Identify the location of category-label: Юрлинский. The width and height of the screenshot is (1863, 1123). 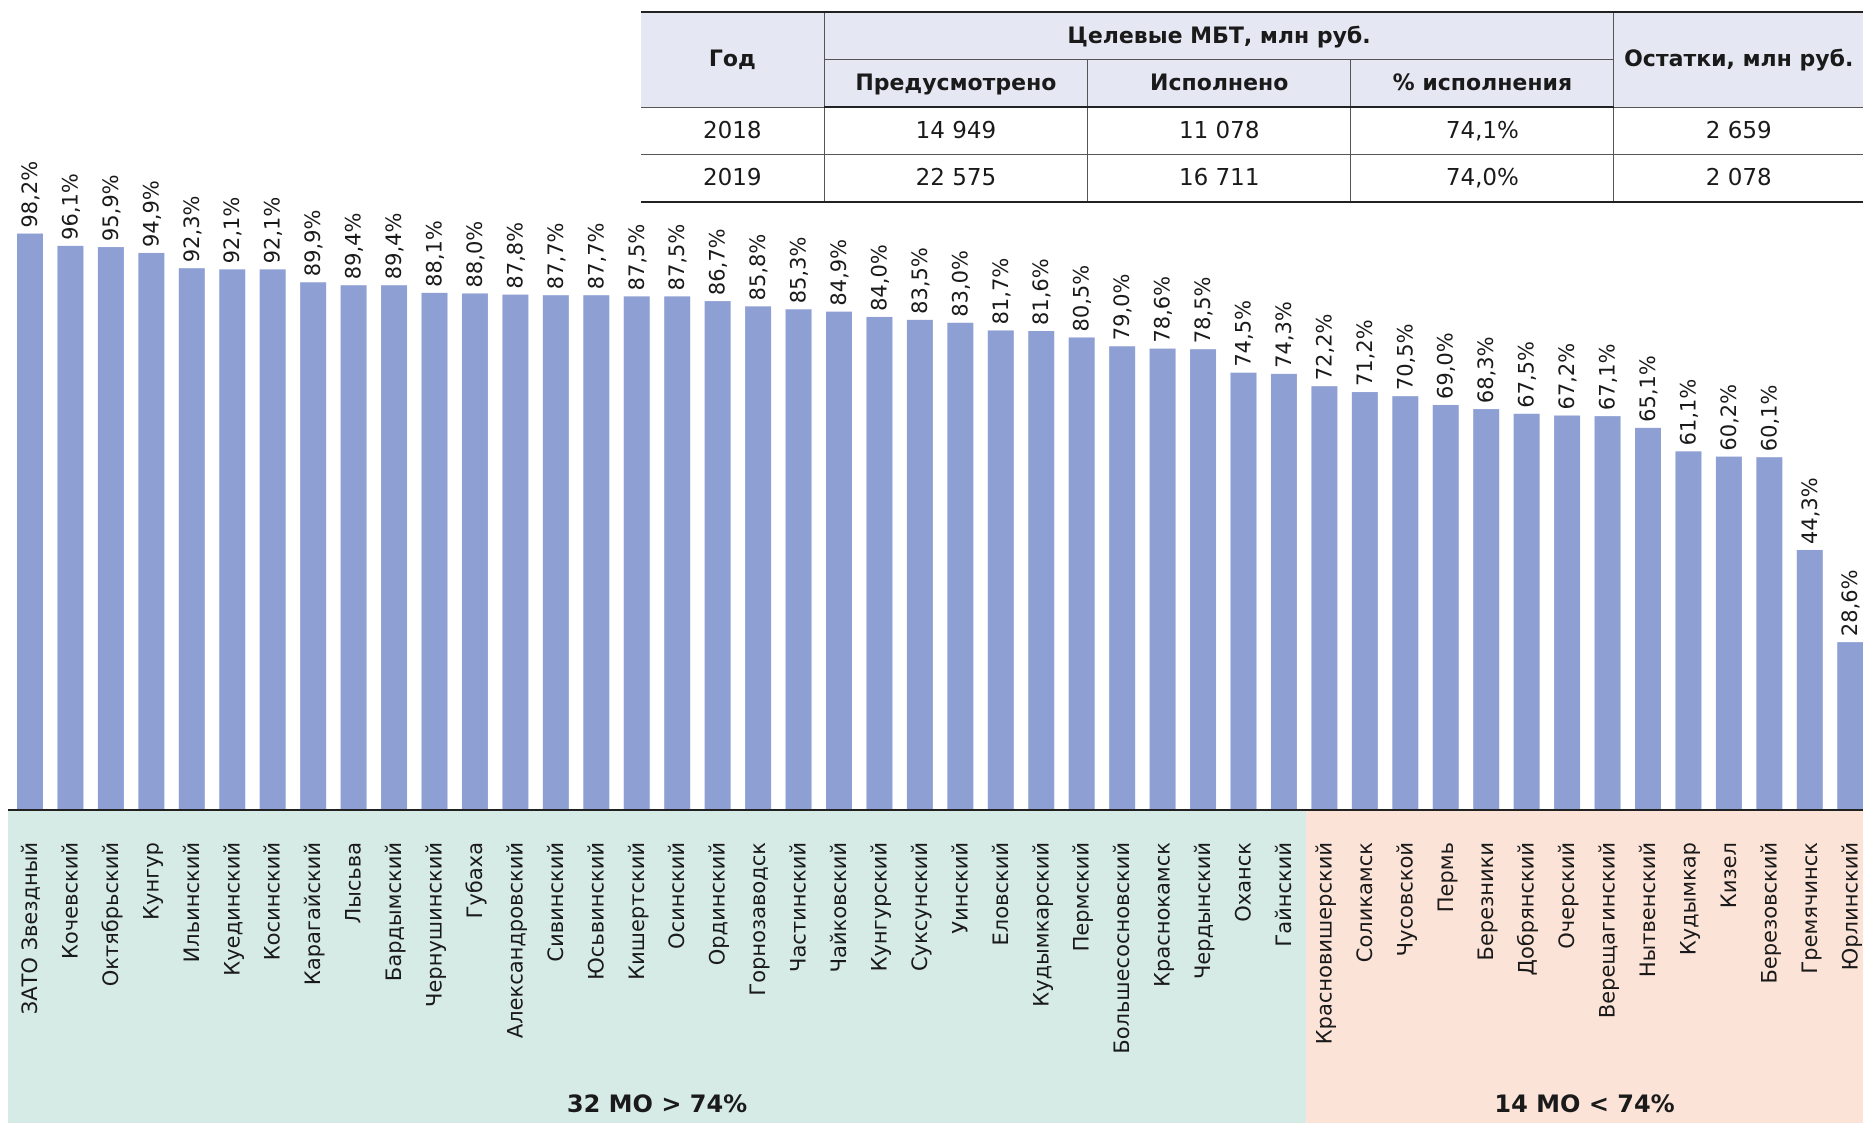
(1850, 906).